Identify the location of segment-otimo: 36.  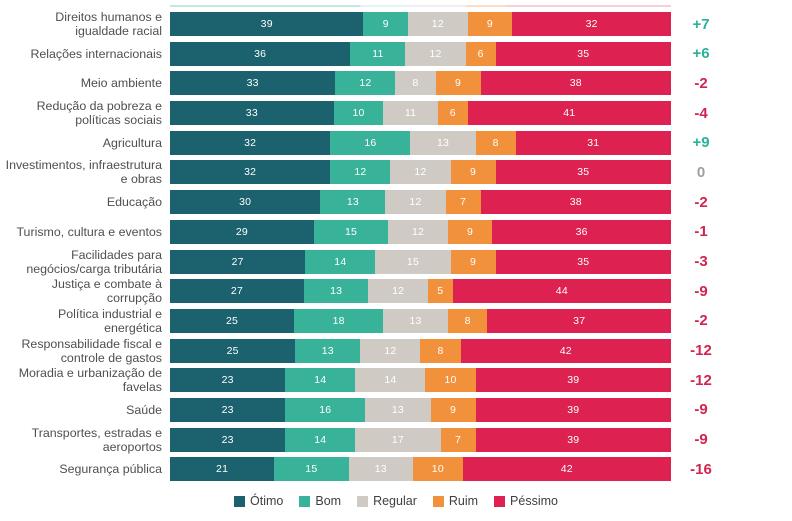
(260, 53).